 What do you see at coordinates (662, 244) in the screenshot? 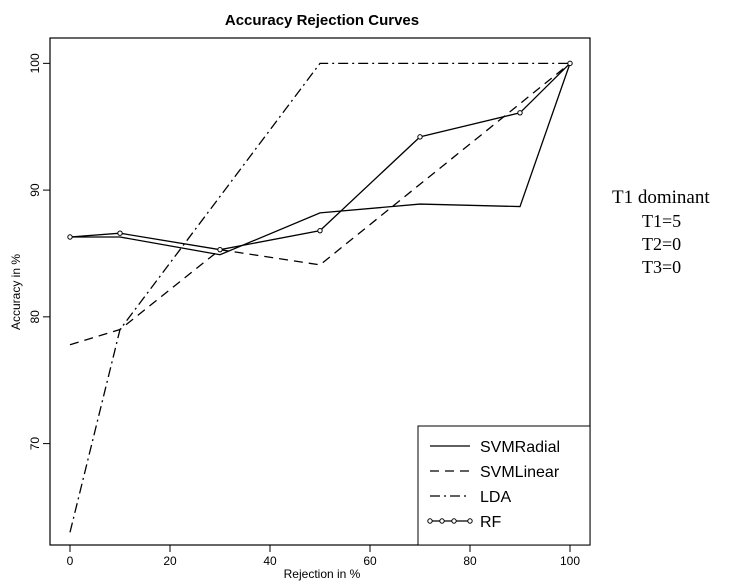
I see `side-note-t2: T2=0` at bounding box center [662, 244].